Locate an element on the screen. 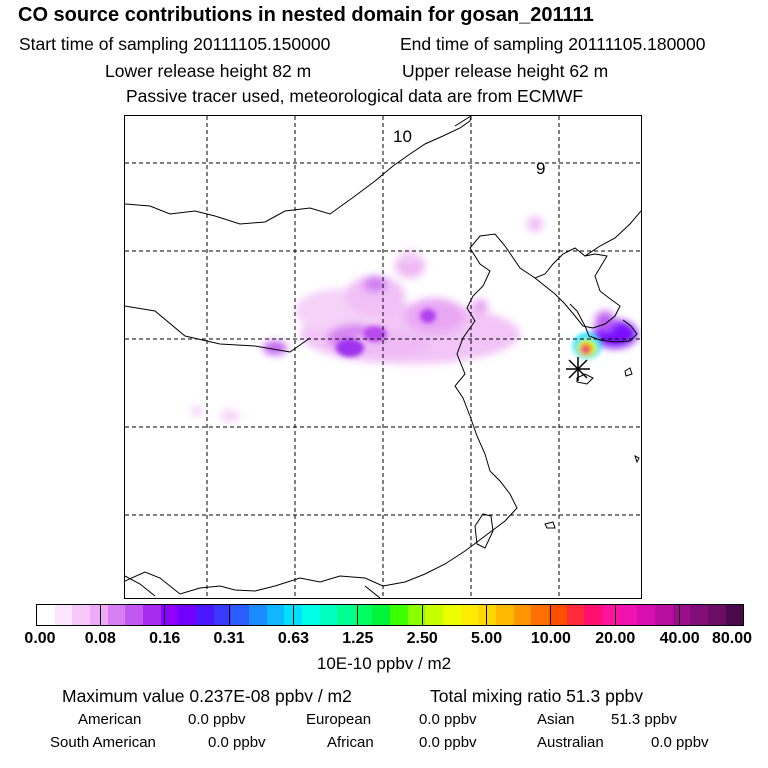 The width and height of the screenshot is (768, 768). colorbar-tick-label: 20.00 is located at coordinates (615, 638).